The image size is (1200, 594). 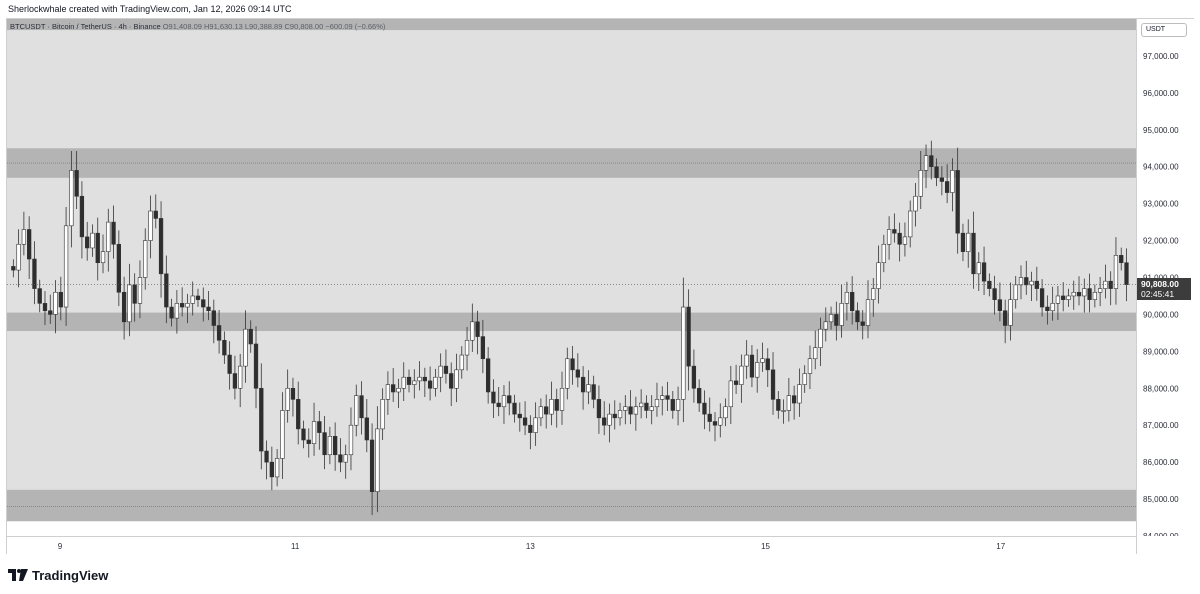 What do you see at coordinates (58, 575) in the screenshot?
I see `tradingview-brand: TradingView` at bounding box center [58, 575].